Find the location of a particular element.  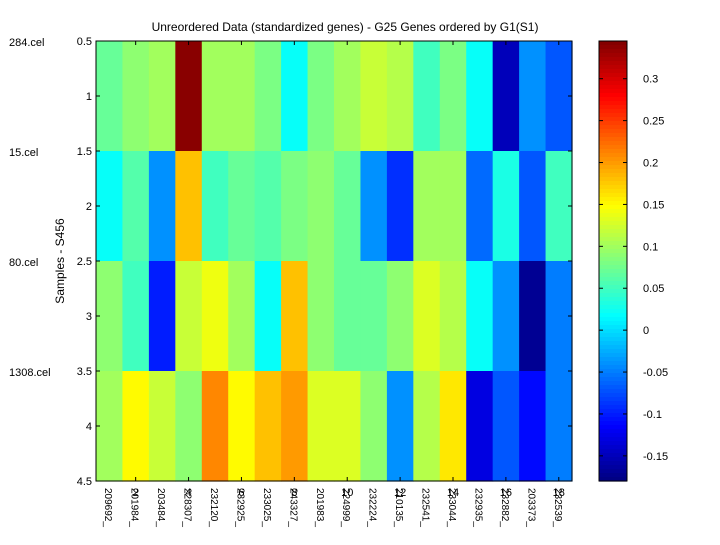

x-tick-label: 12 is located at coordinates (400, 493).